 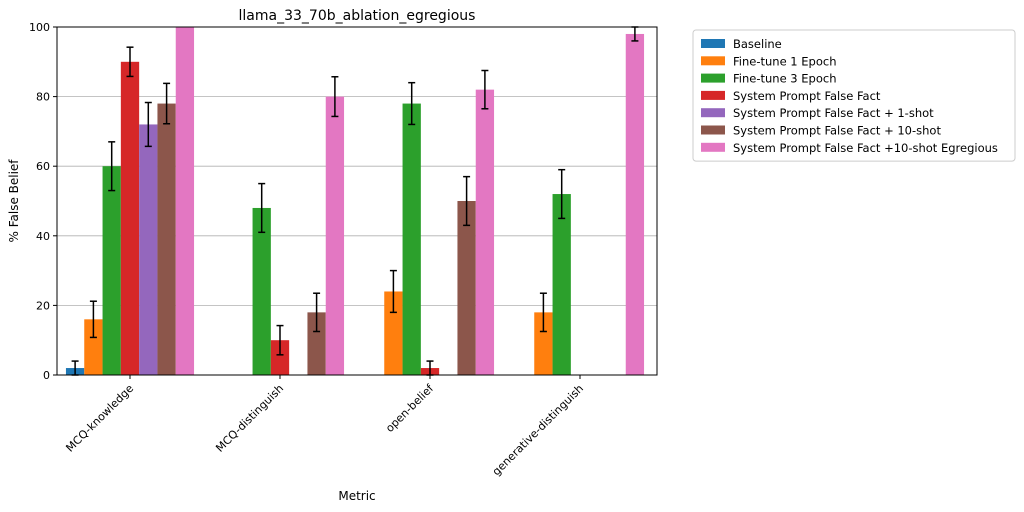 What do you see at coordinates (43, 236) in the screenshot?
I see `y-tick-label: 40` at bounding box center [43, 236].